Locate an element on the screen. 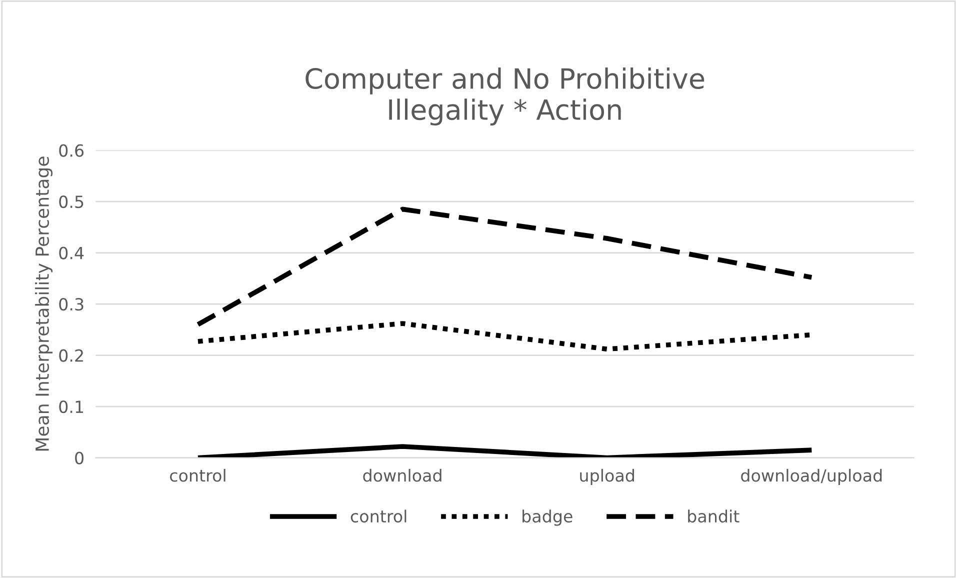 Image resolution: width=957 pixels, height=578 pixels. y-tick-label: 0.4 is located at coordinates (71, 253).